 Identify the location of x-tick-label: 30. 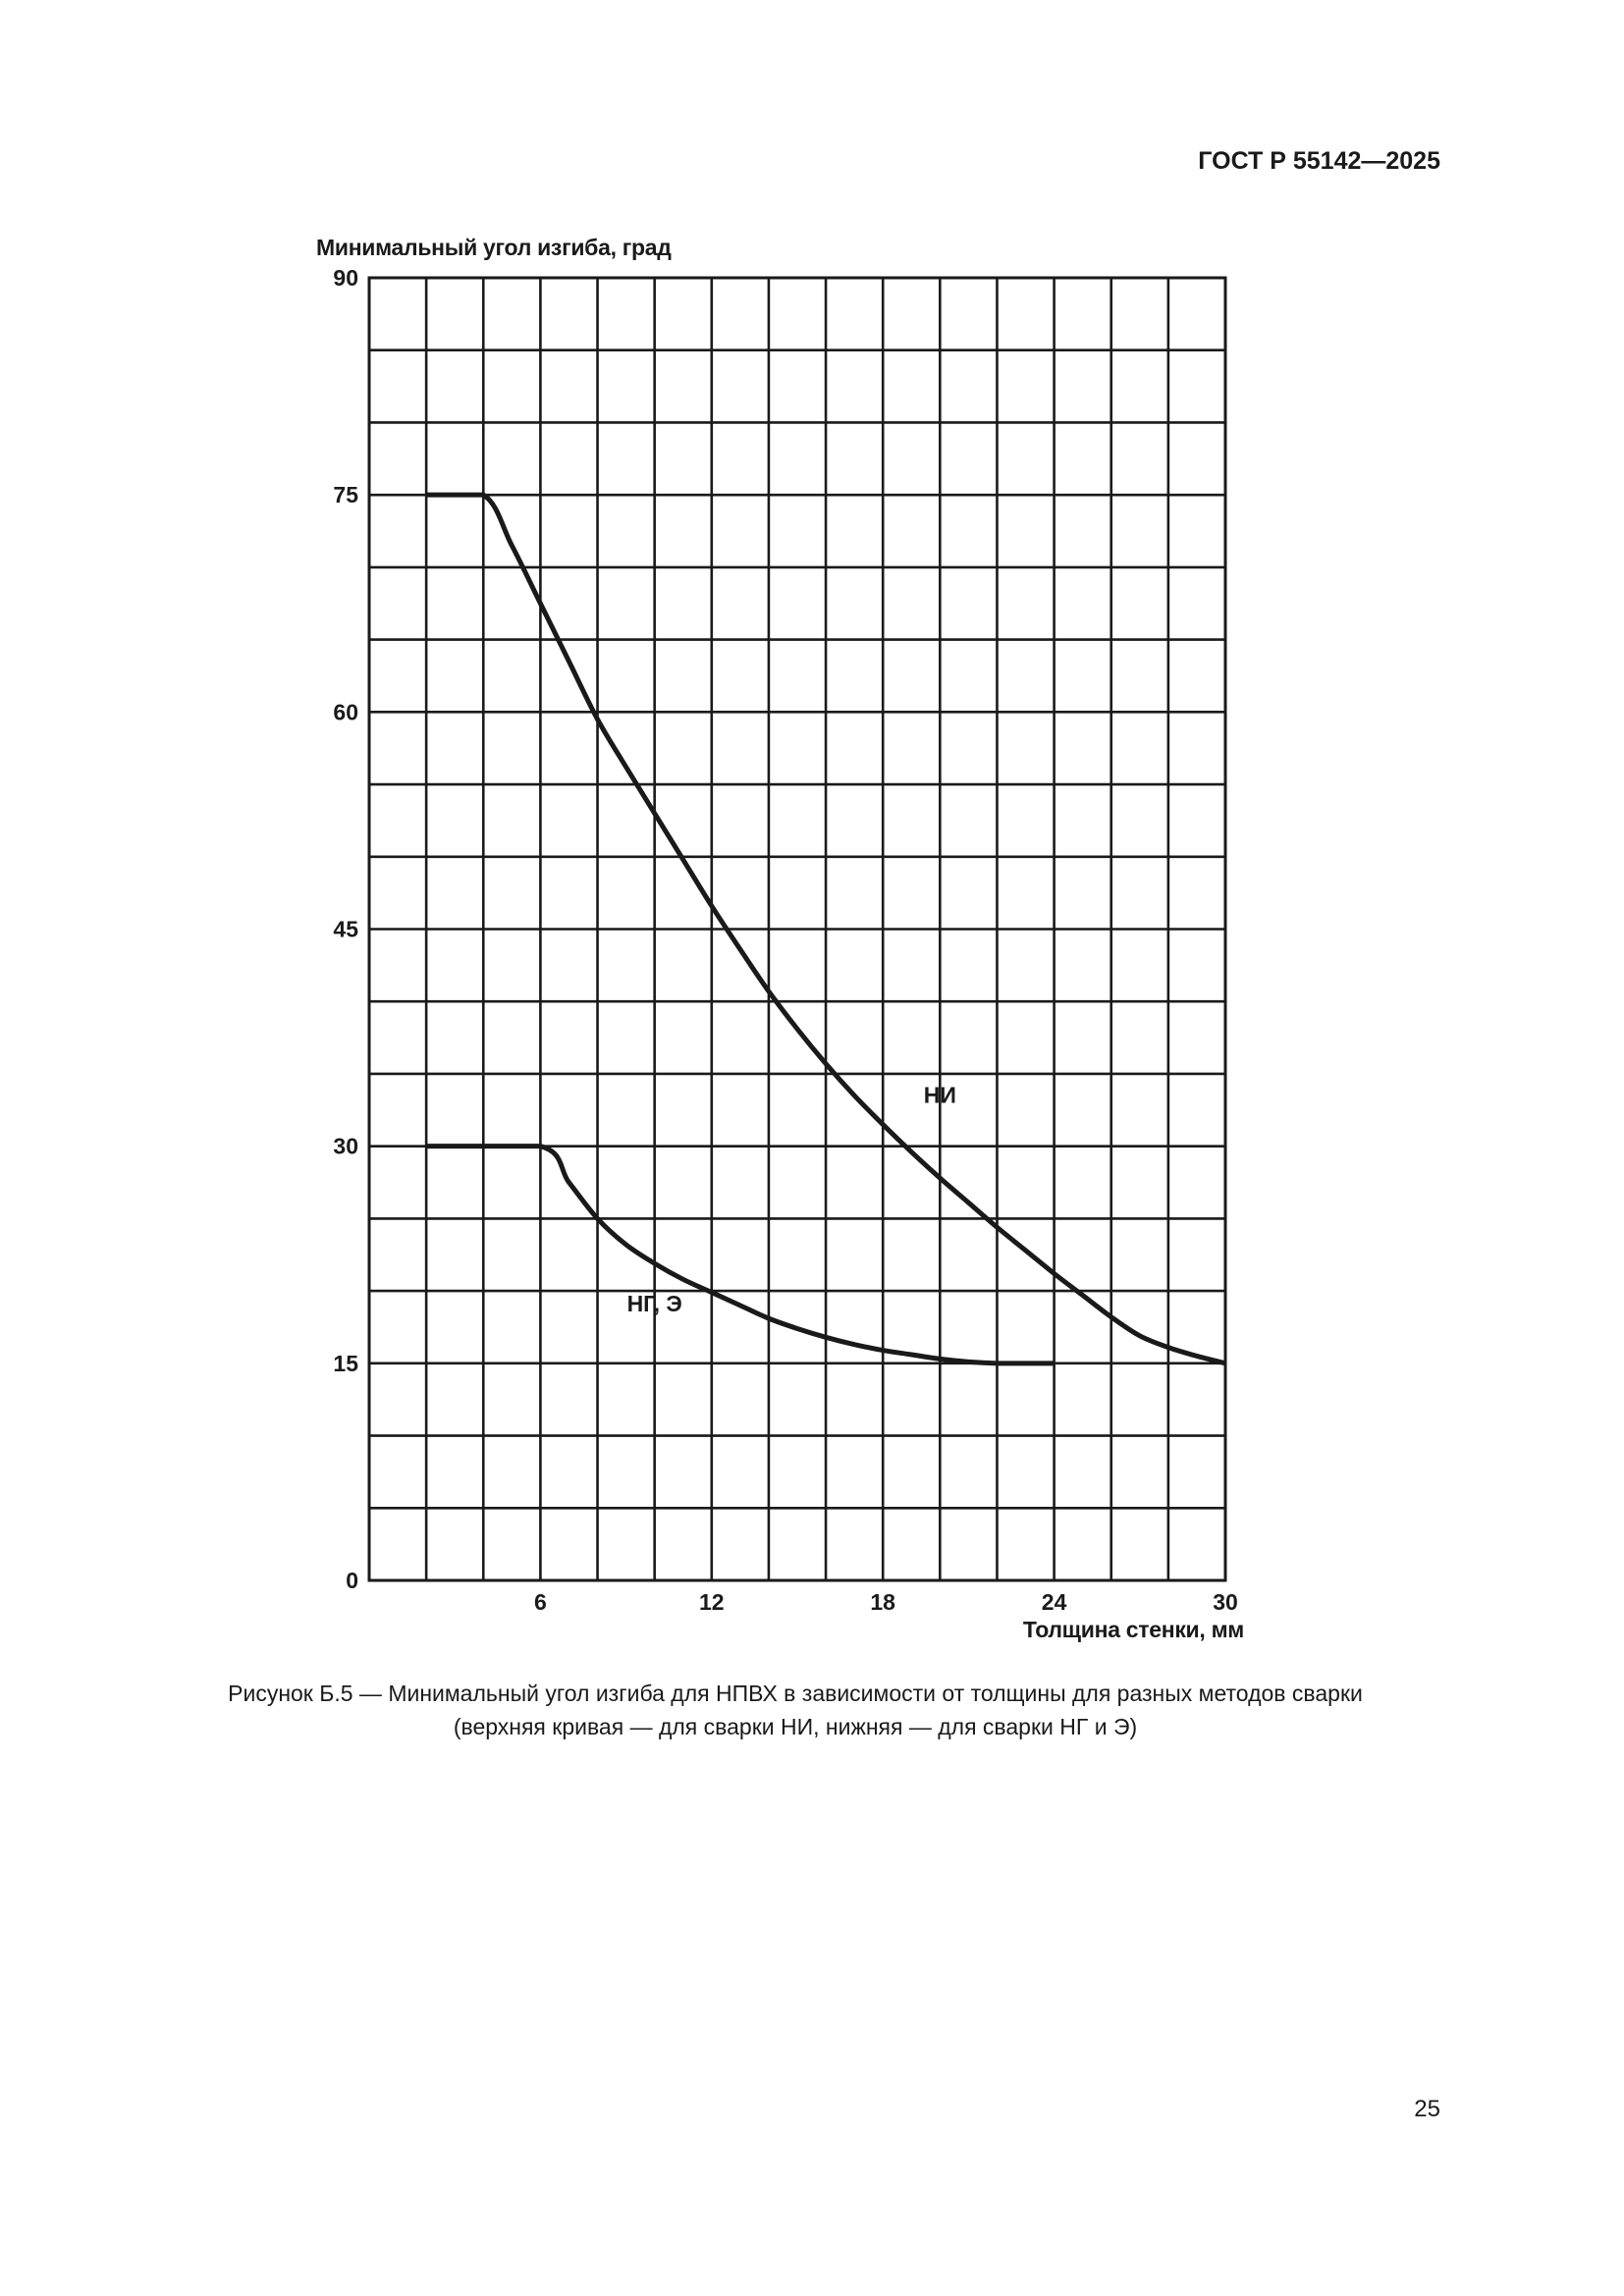
(1225, 1602).